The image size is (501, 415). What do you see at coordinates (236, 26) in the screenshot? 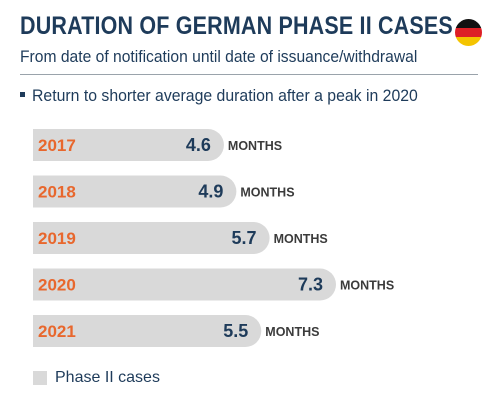
I see `chart-title: DURATION OF GERMAN PHASE II CASES` at bounding box center [236, 26].